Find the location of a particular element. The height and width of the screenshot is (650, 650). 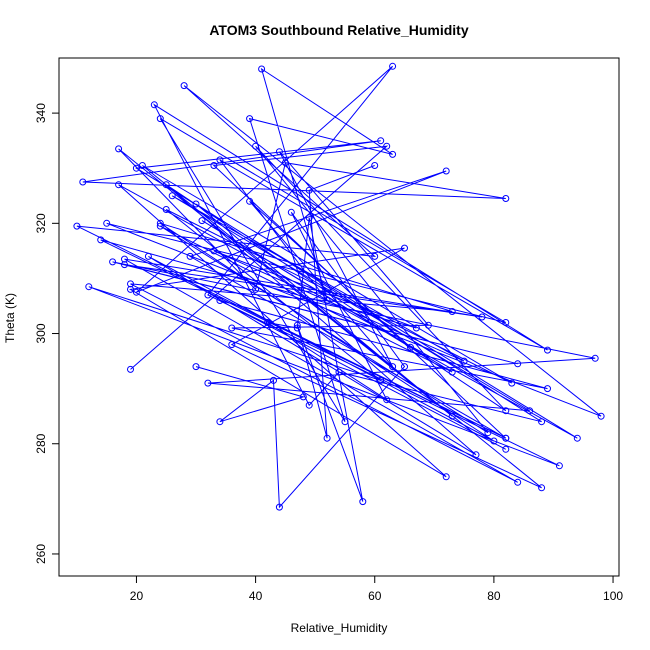

x-tick-label: 80 is located at coordinates (494, 596).